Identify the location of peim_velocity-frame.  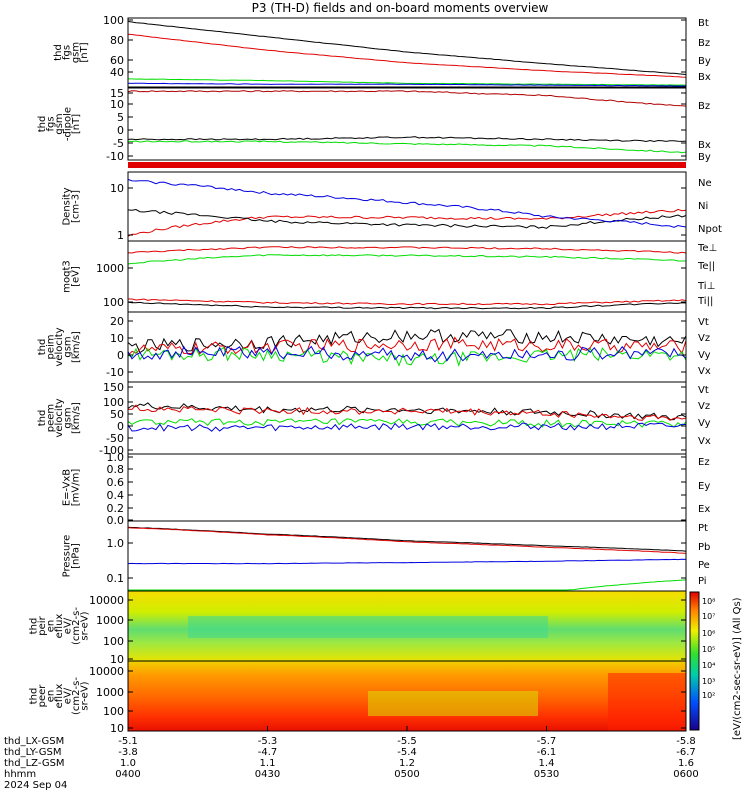
(407, 347).